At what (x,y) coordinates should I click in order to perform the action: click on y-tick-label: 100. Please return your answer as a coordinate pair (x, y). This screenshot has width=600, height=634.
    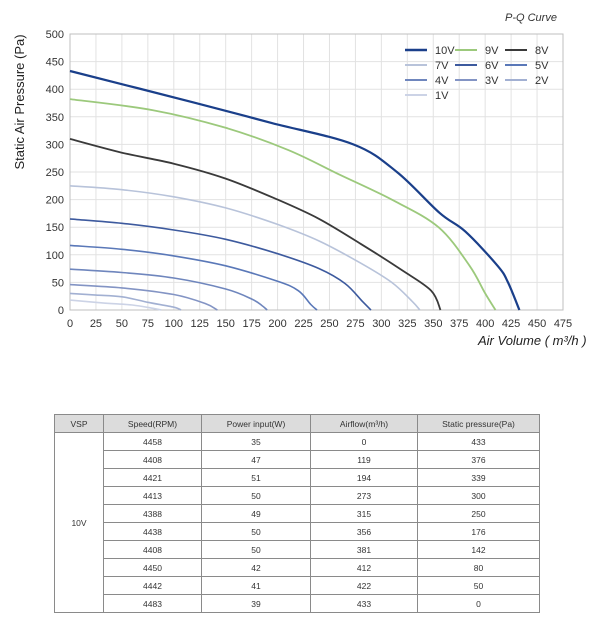
    Looking at the image, I should click on (55, 256).